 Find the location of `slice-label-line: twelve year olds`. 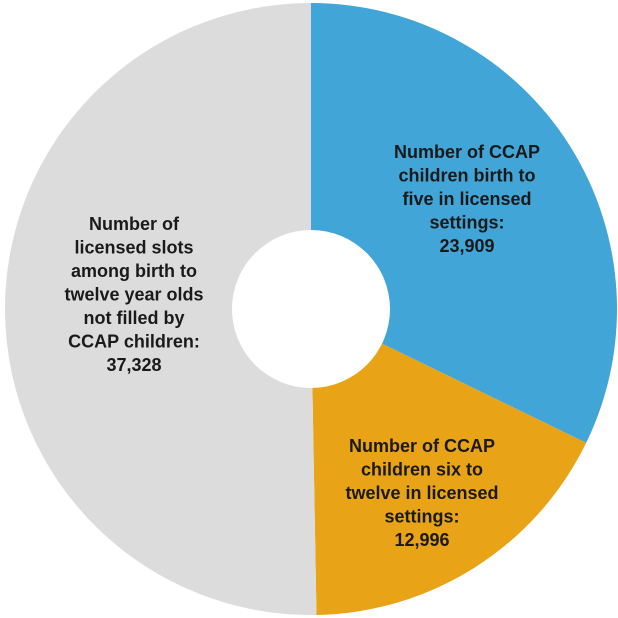

slice-label-line: twelve year olds is located at coordinates (133, 295).